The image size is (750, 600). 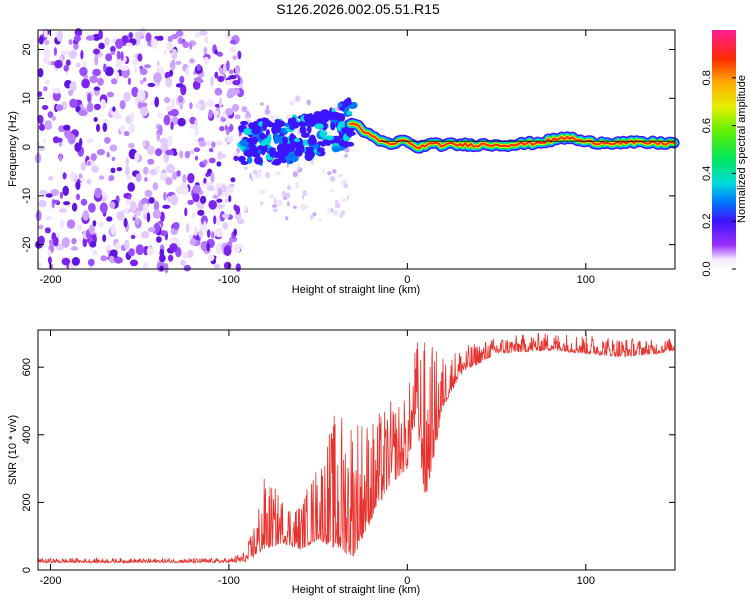 What do you see at coordinates (742, 149) in the screenshot?
I see `colorbar-label: Normalized spectral amplitude` at bounding box center [742, 149].